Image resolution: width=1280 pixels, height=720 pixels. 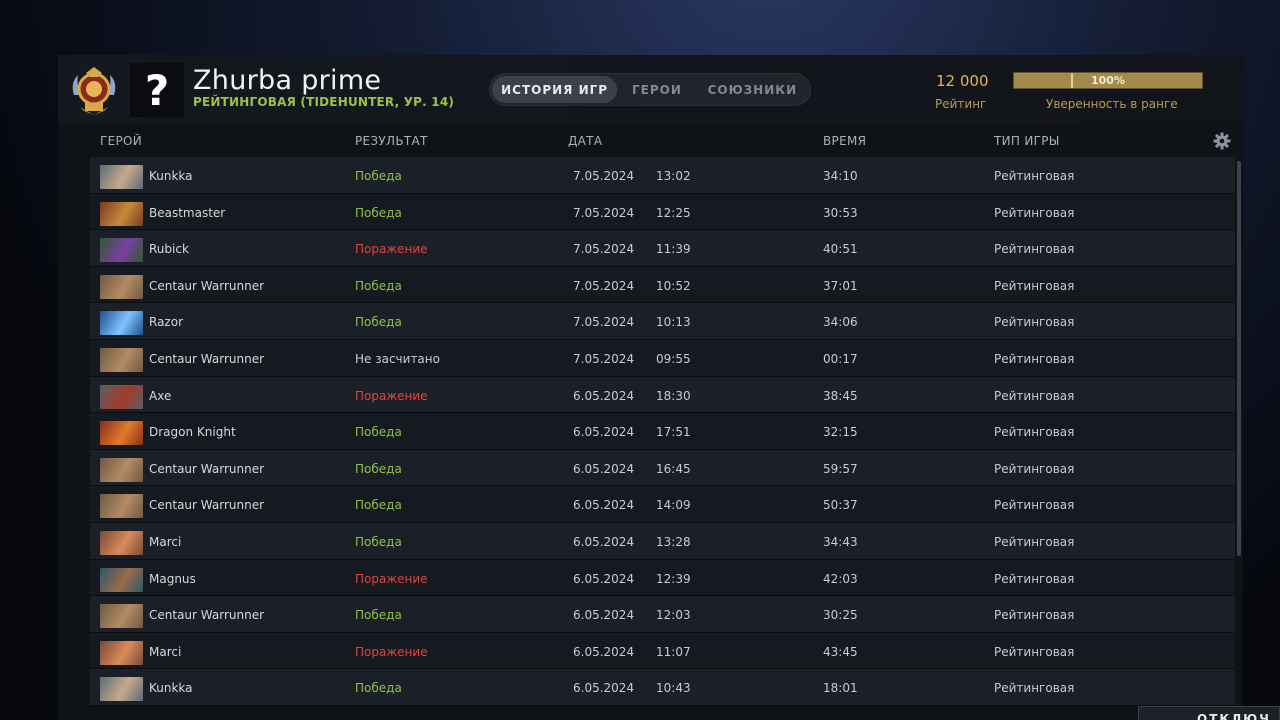 I want to click on player-avatar: ?, so click(x=157, y=90).